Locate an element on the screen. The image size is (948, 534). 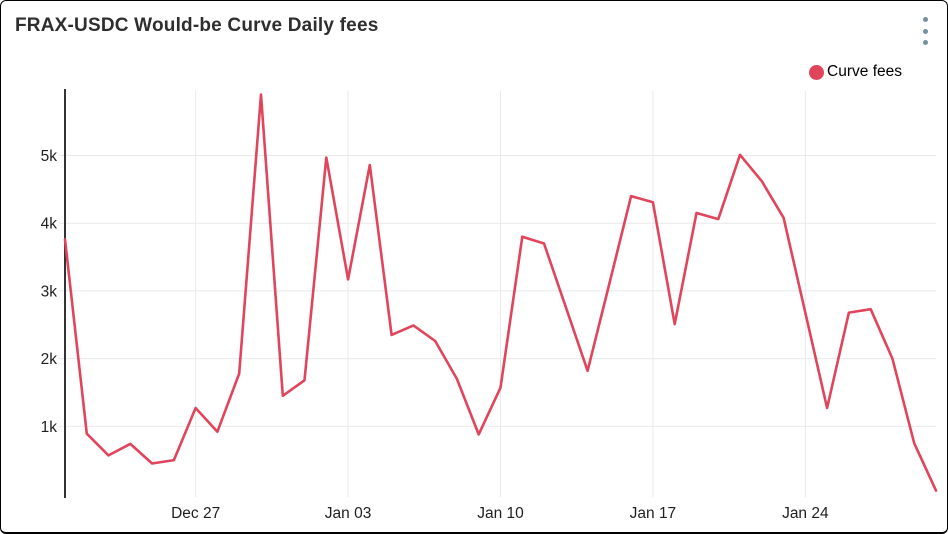
y-axis-tick-label: 2k is located at coordinates (49, 359).